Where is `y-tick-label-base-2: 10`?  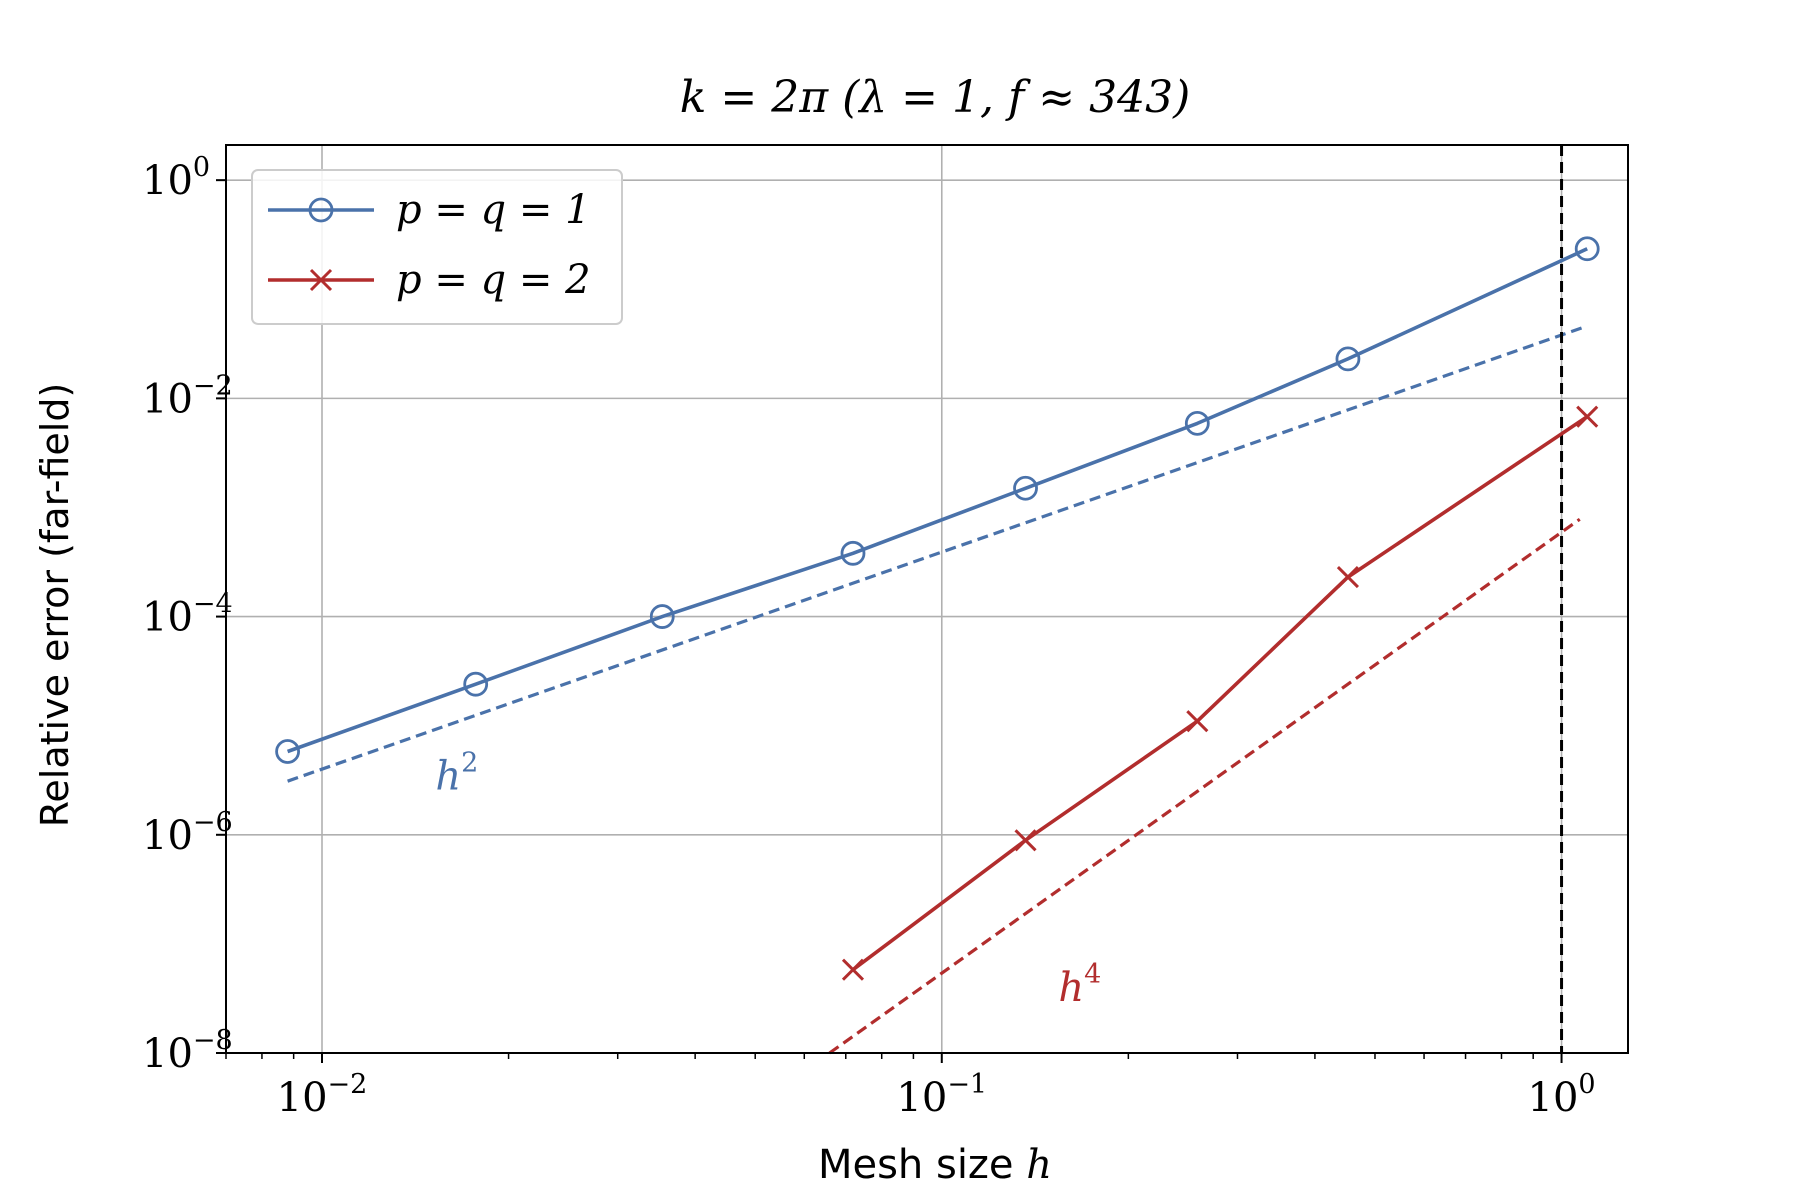
y-tick-label-base-2: 10 is located at coordinates (167, 618).